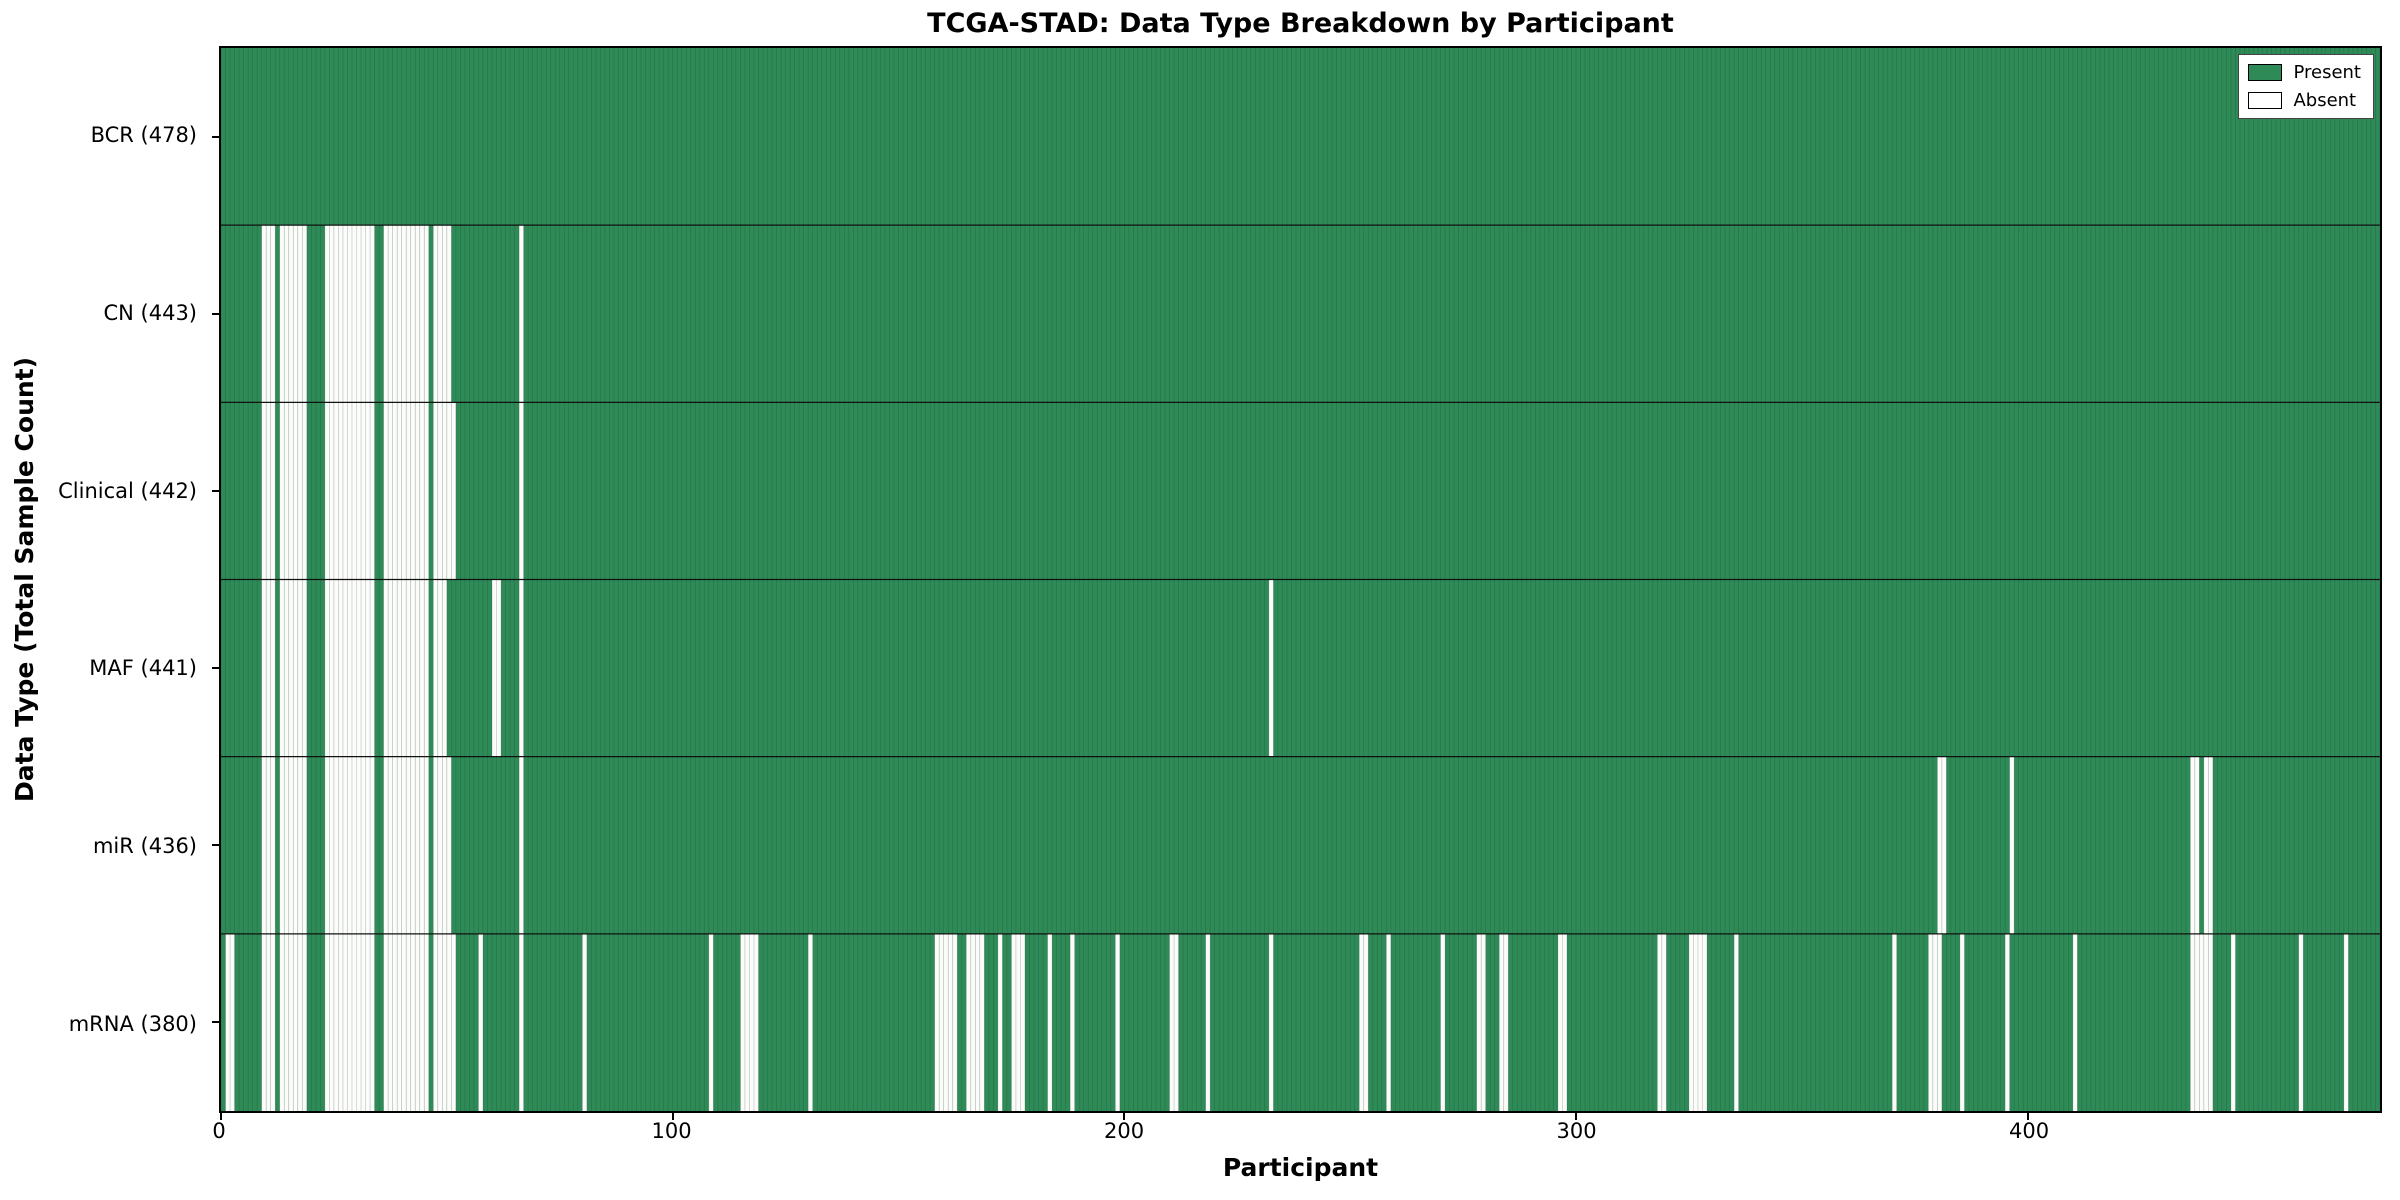  Describe the element at coordinates (1576, 1131) in the screenshot. I see `x-tick-label-300: 300` at that location.